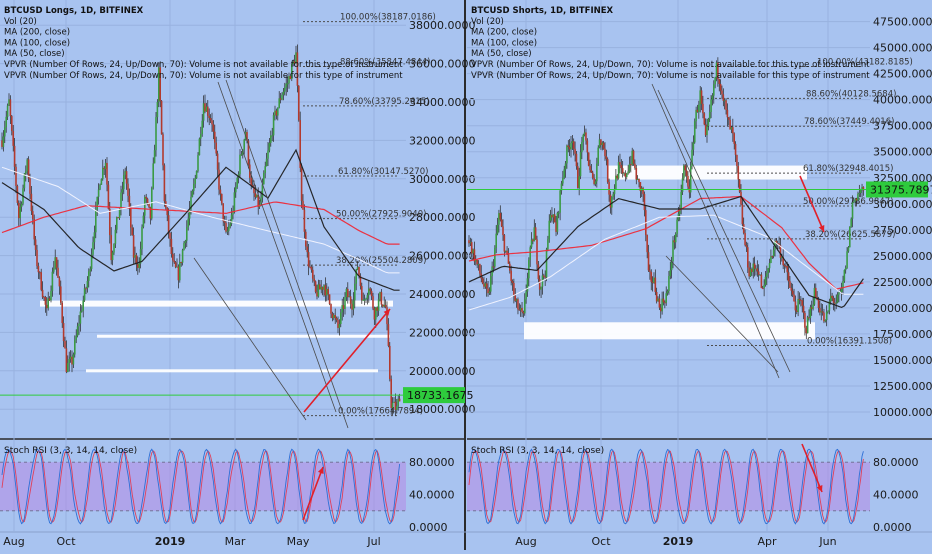  What do you see at coordinates (381, 261) in the screenshot?
I see `fib-level-label: 38.20%(25504.2809)` at bounding box center [381, 261].